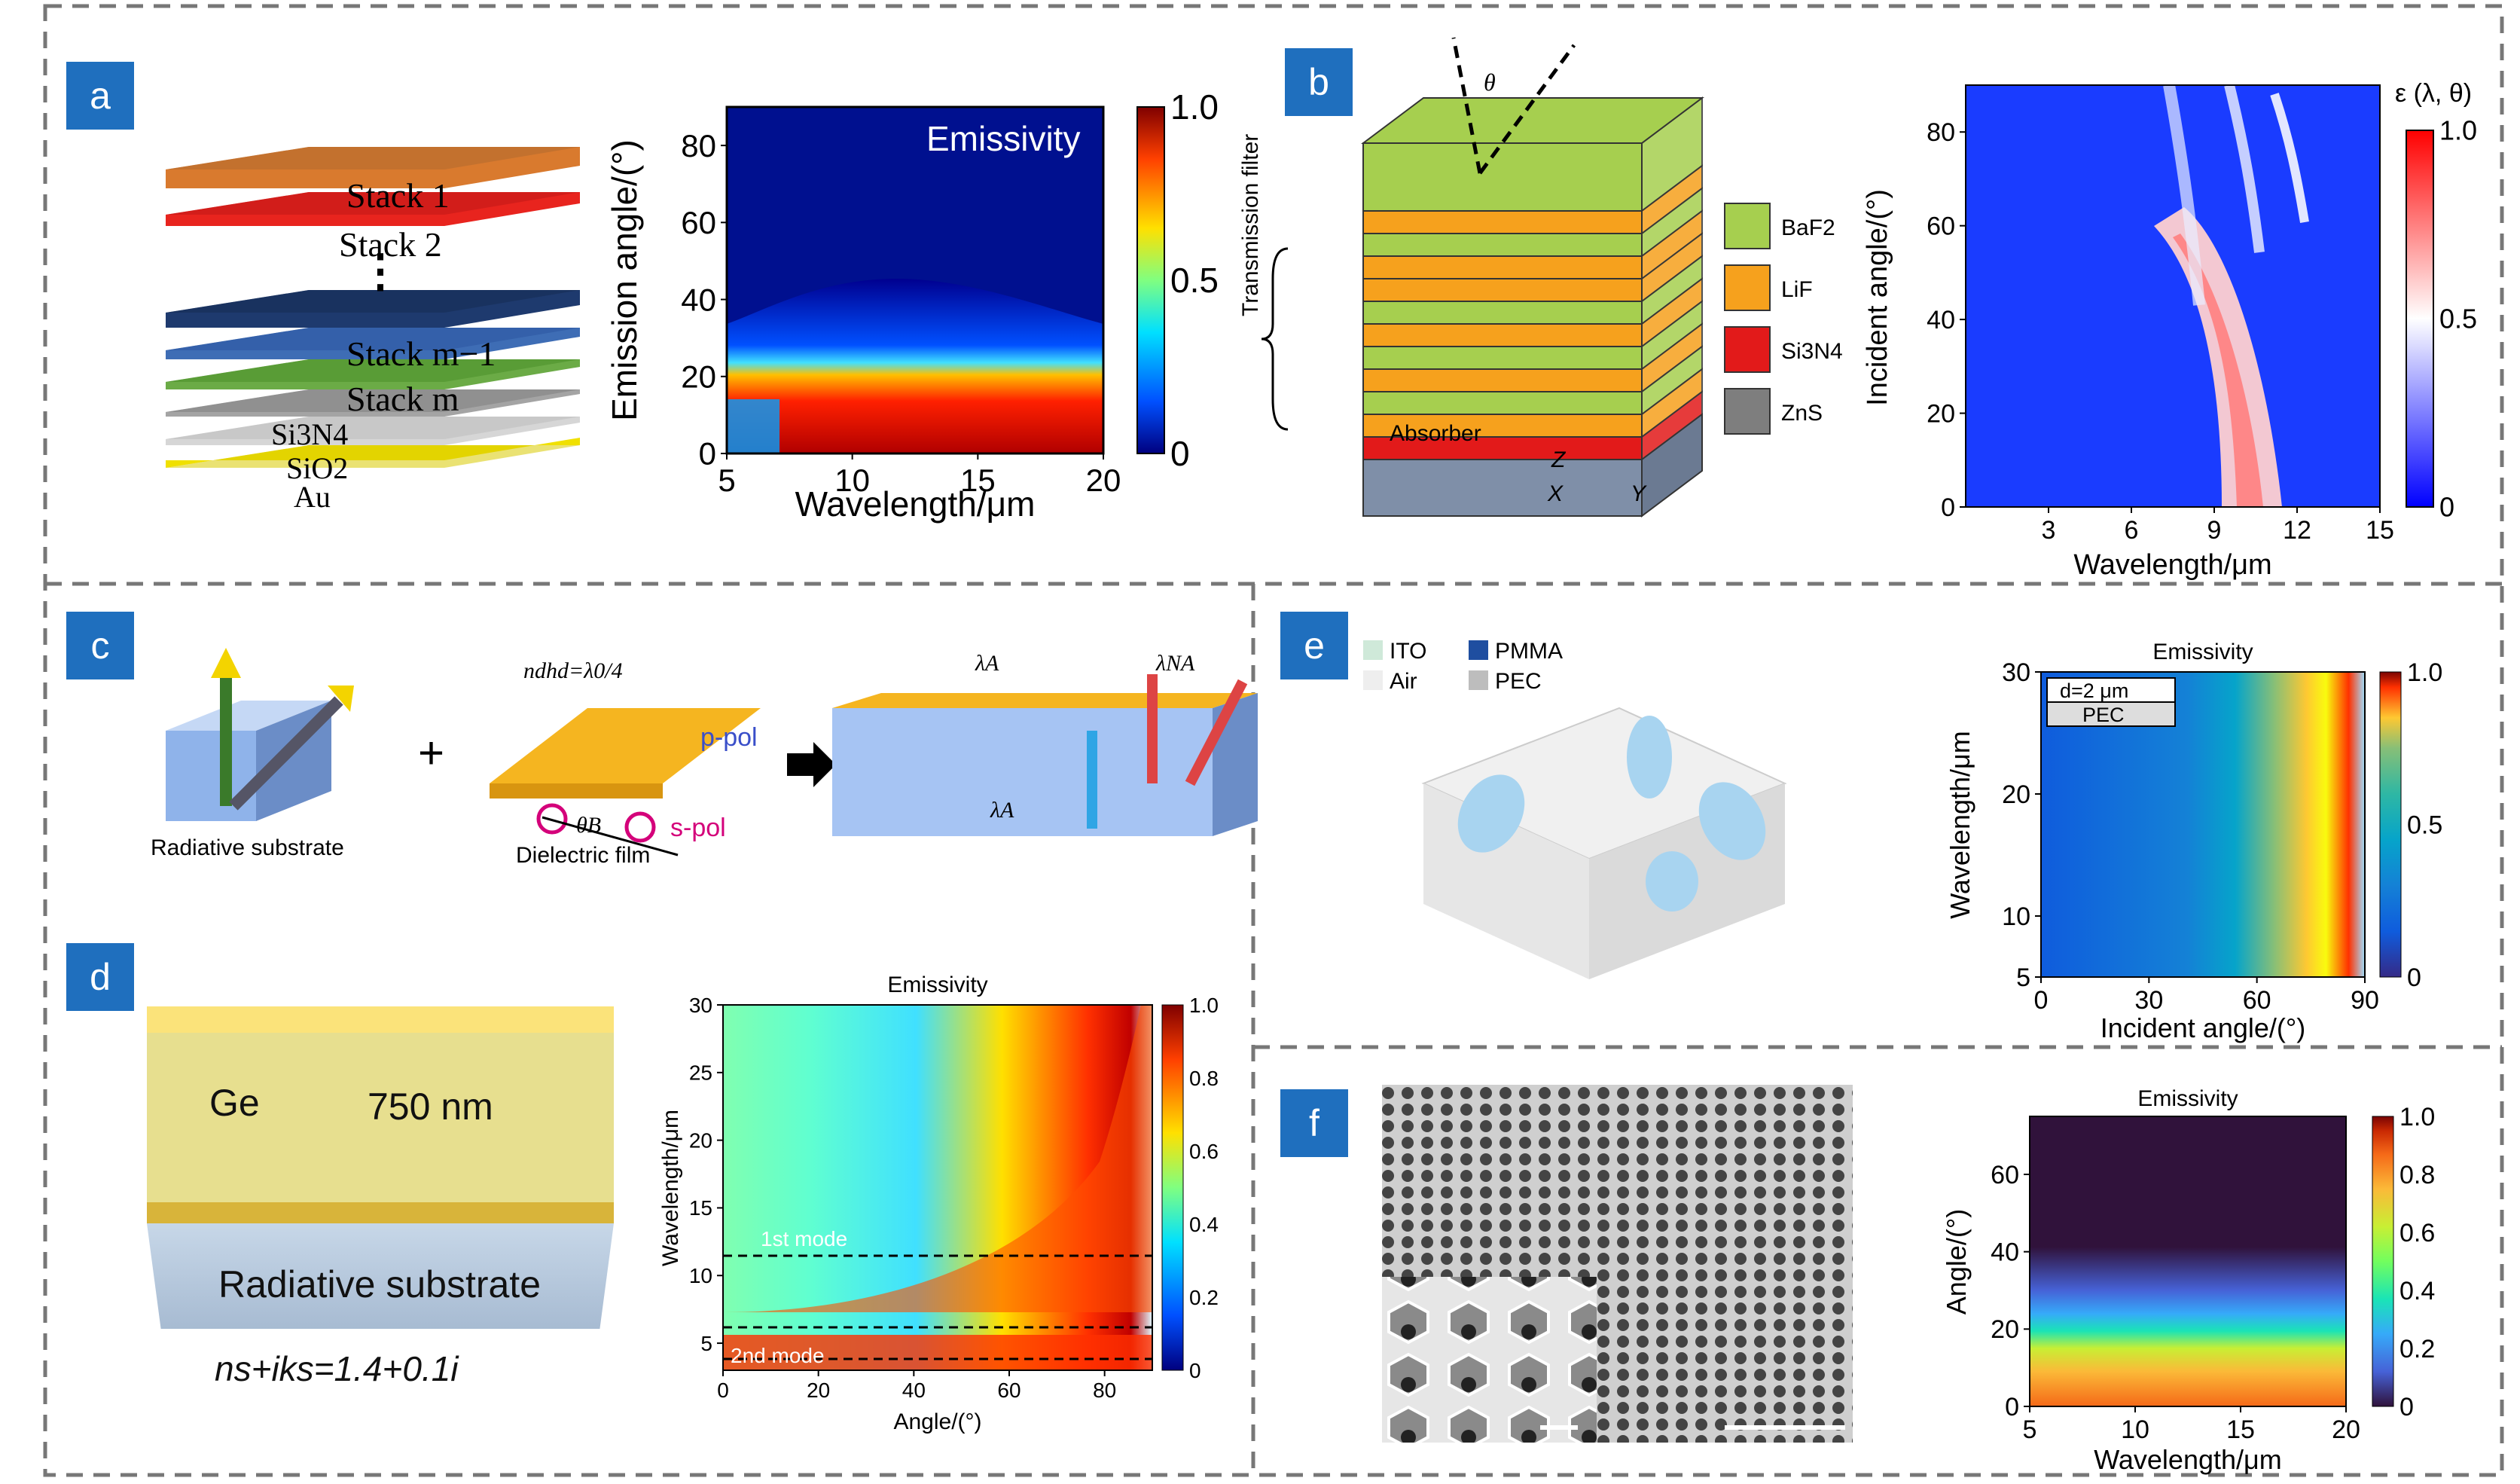 Image resolution: width=2520 pixels, height=1484 pixels. What do you see at coordinates (700, 1073) in the screenshot?
I see `y-tick-label: 25` at bounding box center [700, 1073].